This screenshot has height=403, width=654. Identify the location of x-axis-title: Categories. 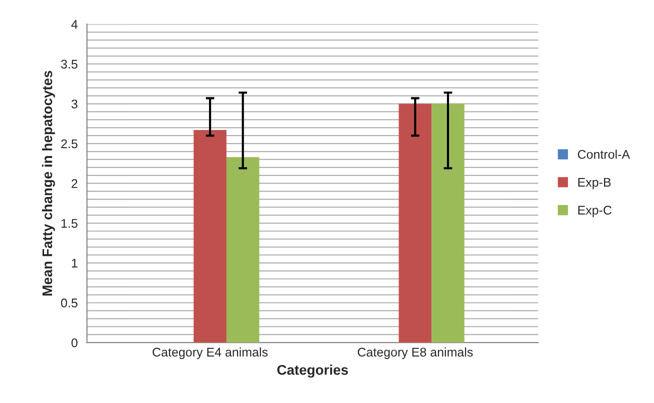
(312, 371).